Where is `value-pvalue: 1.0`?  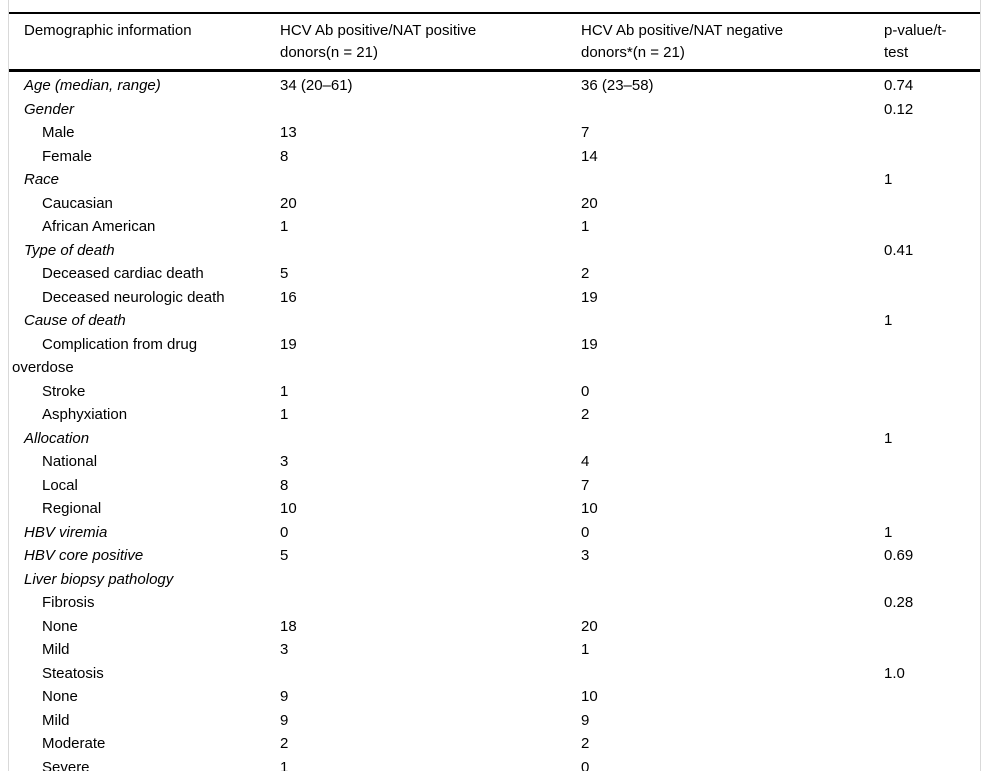 value-pvalue: 1.0 is located at coordinates (894, 673).